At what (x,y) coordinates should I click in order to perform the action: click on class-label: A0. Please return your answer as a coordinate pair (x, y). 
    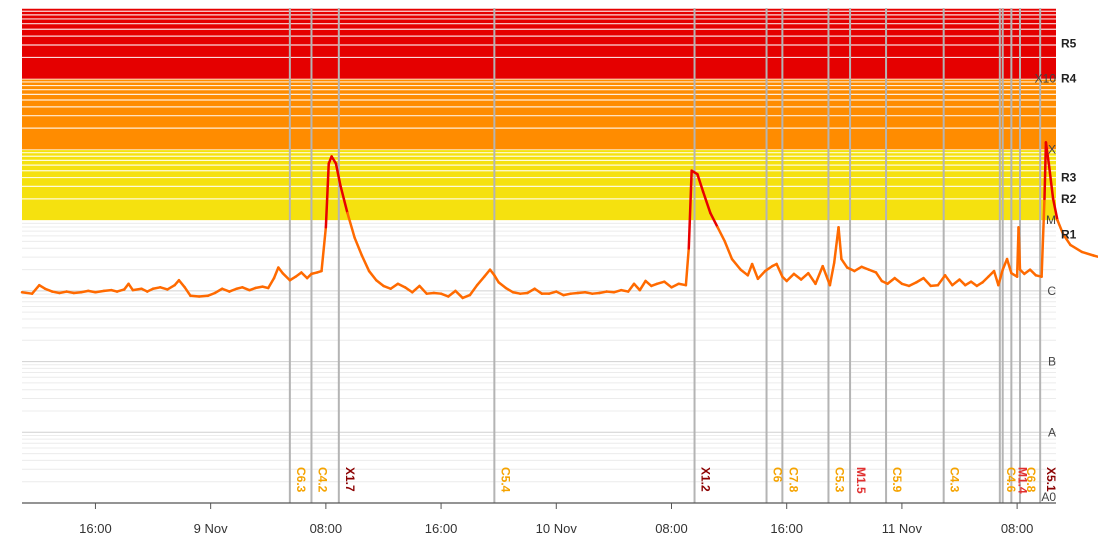
    Looking at the image, I should click on (1048, 497).